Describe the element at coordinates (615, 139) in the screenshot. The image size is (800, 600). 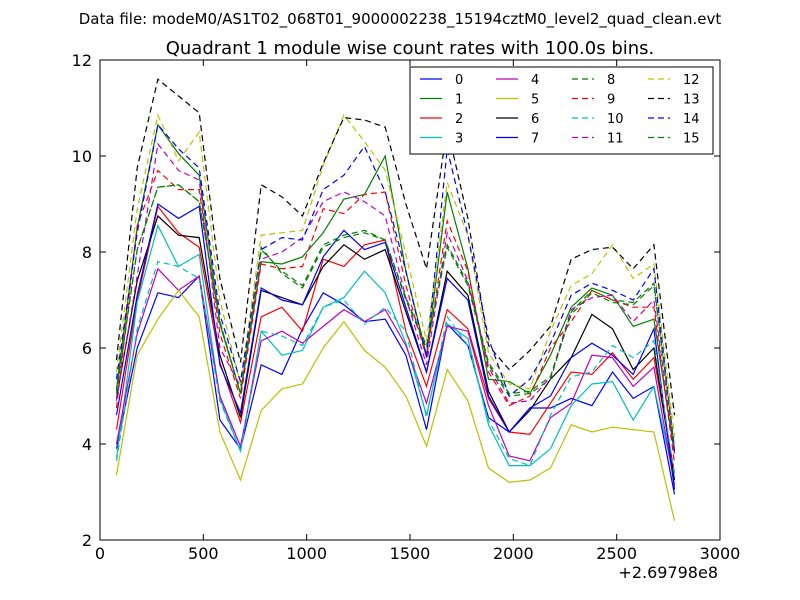
I see `legend-label-11: 11` at that location.